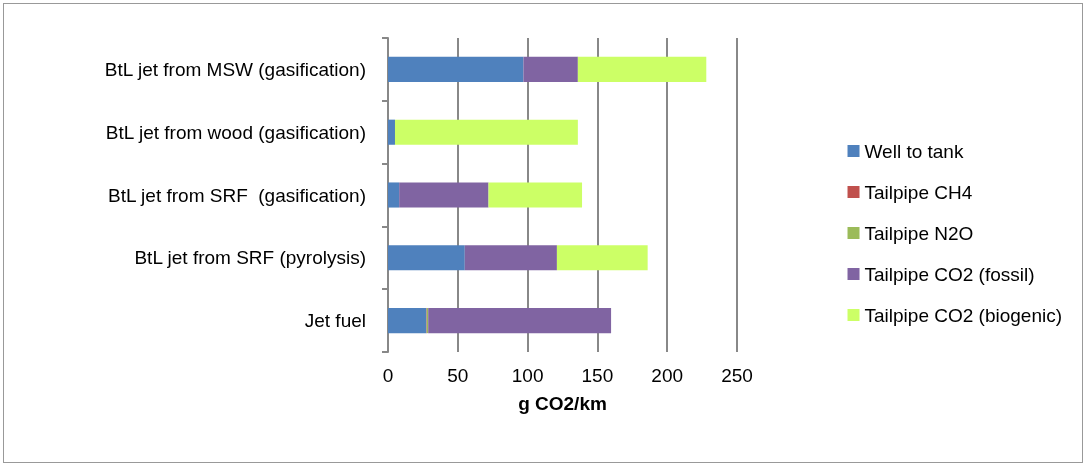  I want to click on x-tick-label: 0, so click(388, 375).